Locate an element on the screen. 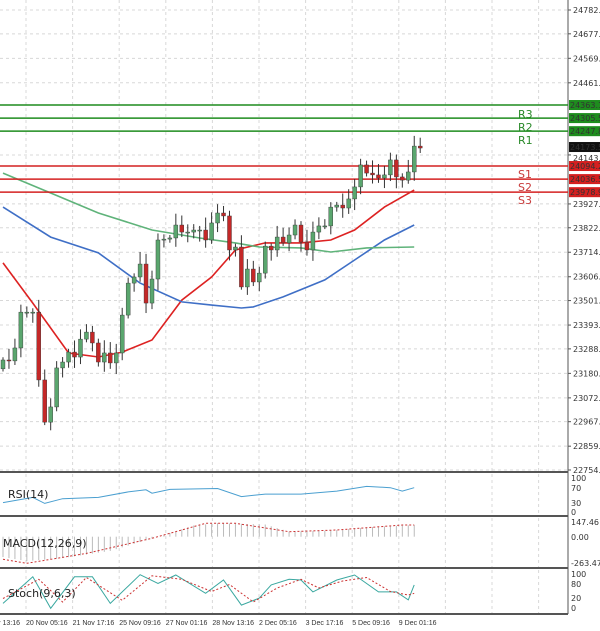 The image size is (600, 631). stoch-label: Stoch(9,6,3) is located at coordinates (42, 593).